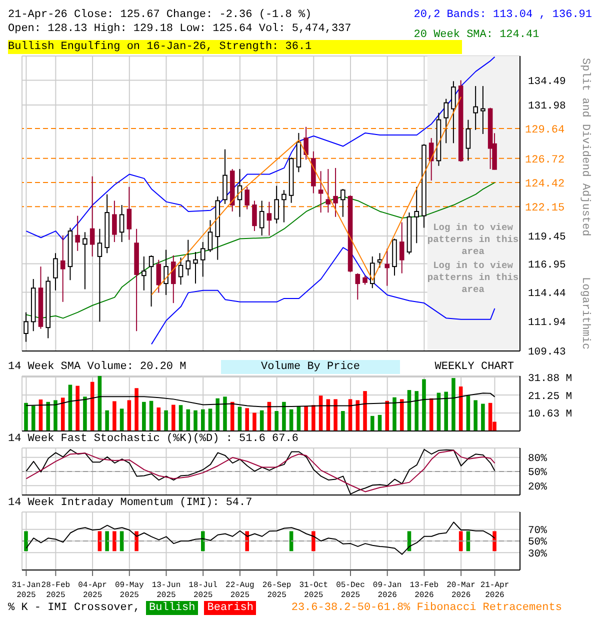  I want to click on y-tick-label: 134.49, so click(547, 82).